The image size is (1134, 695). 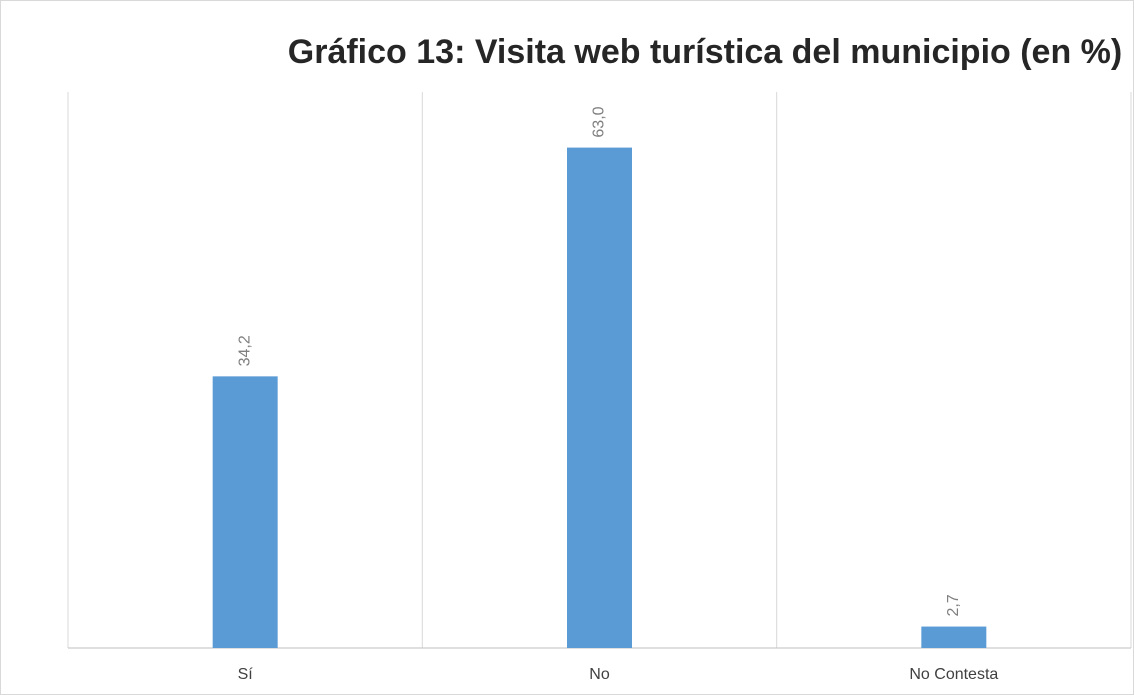 I want to click on value-label: 2,7, so click(x=953, y=605).